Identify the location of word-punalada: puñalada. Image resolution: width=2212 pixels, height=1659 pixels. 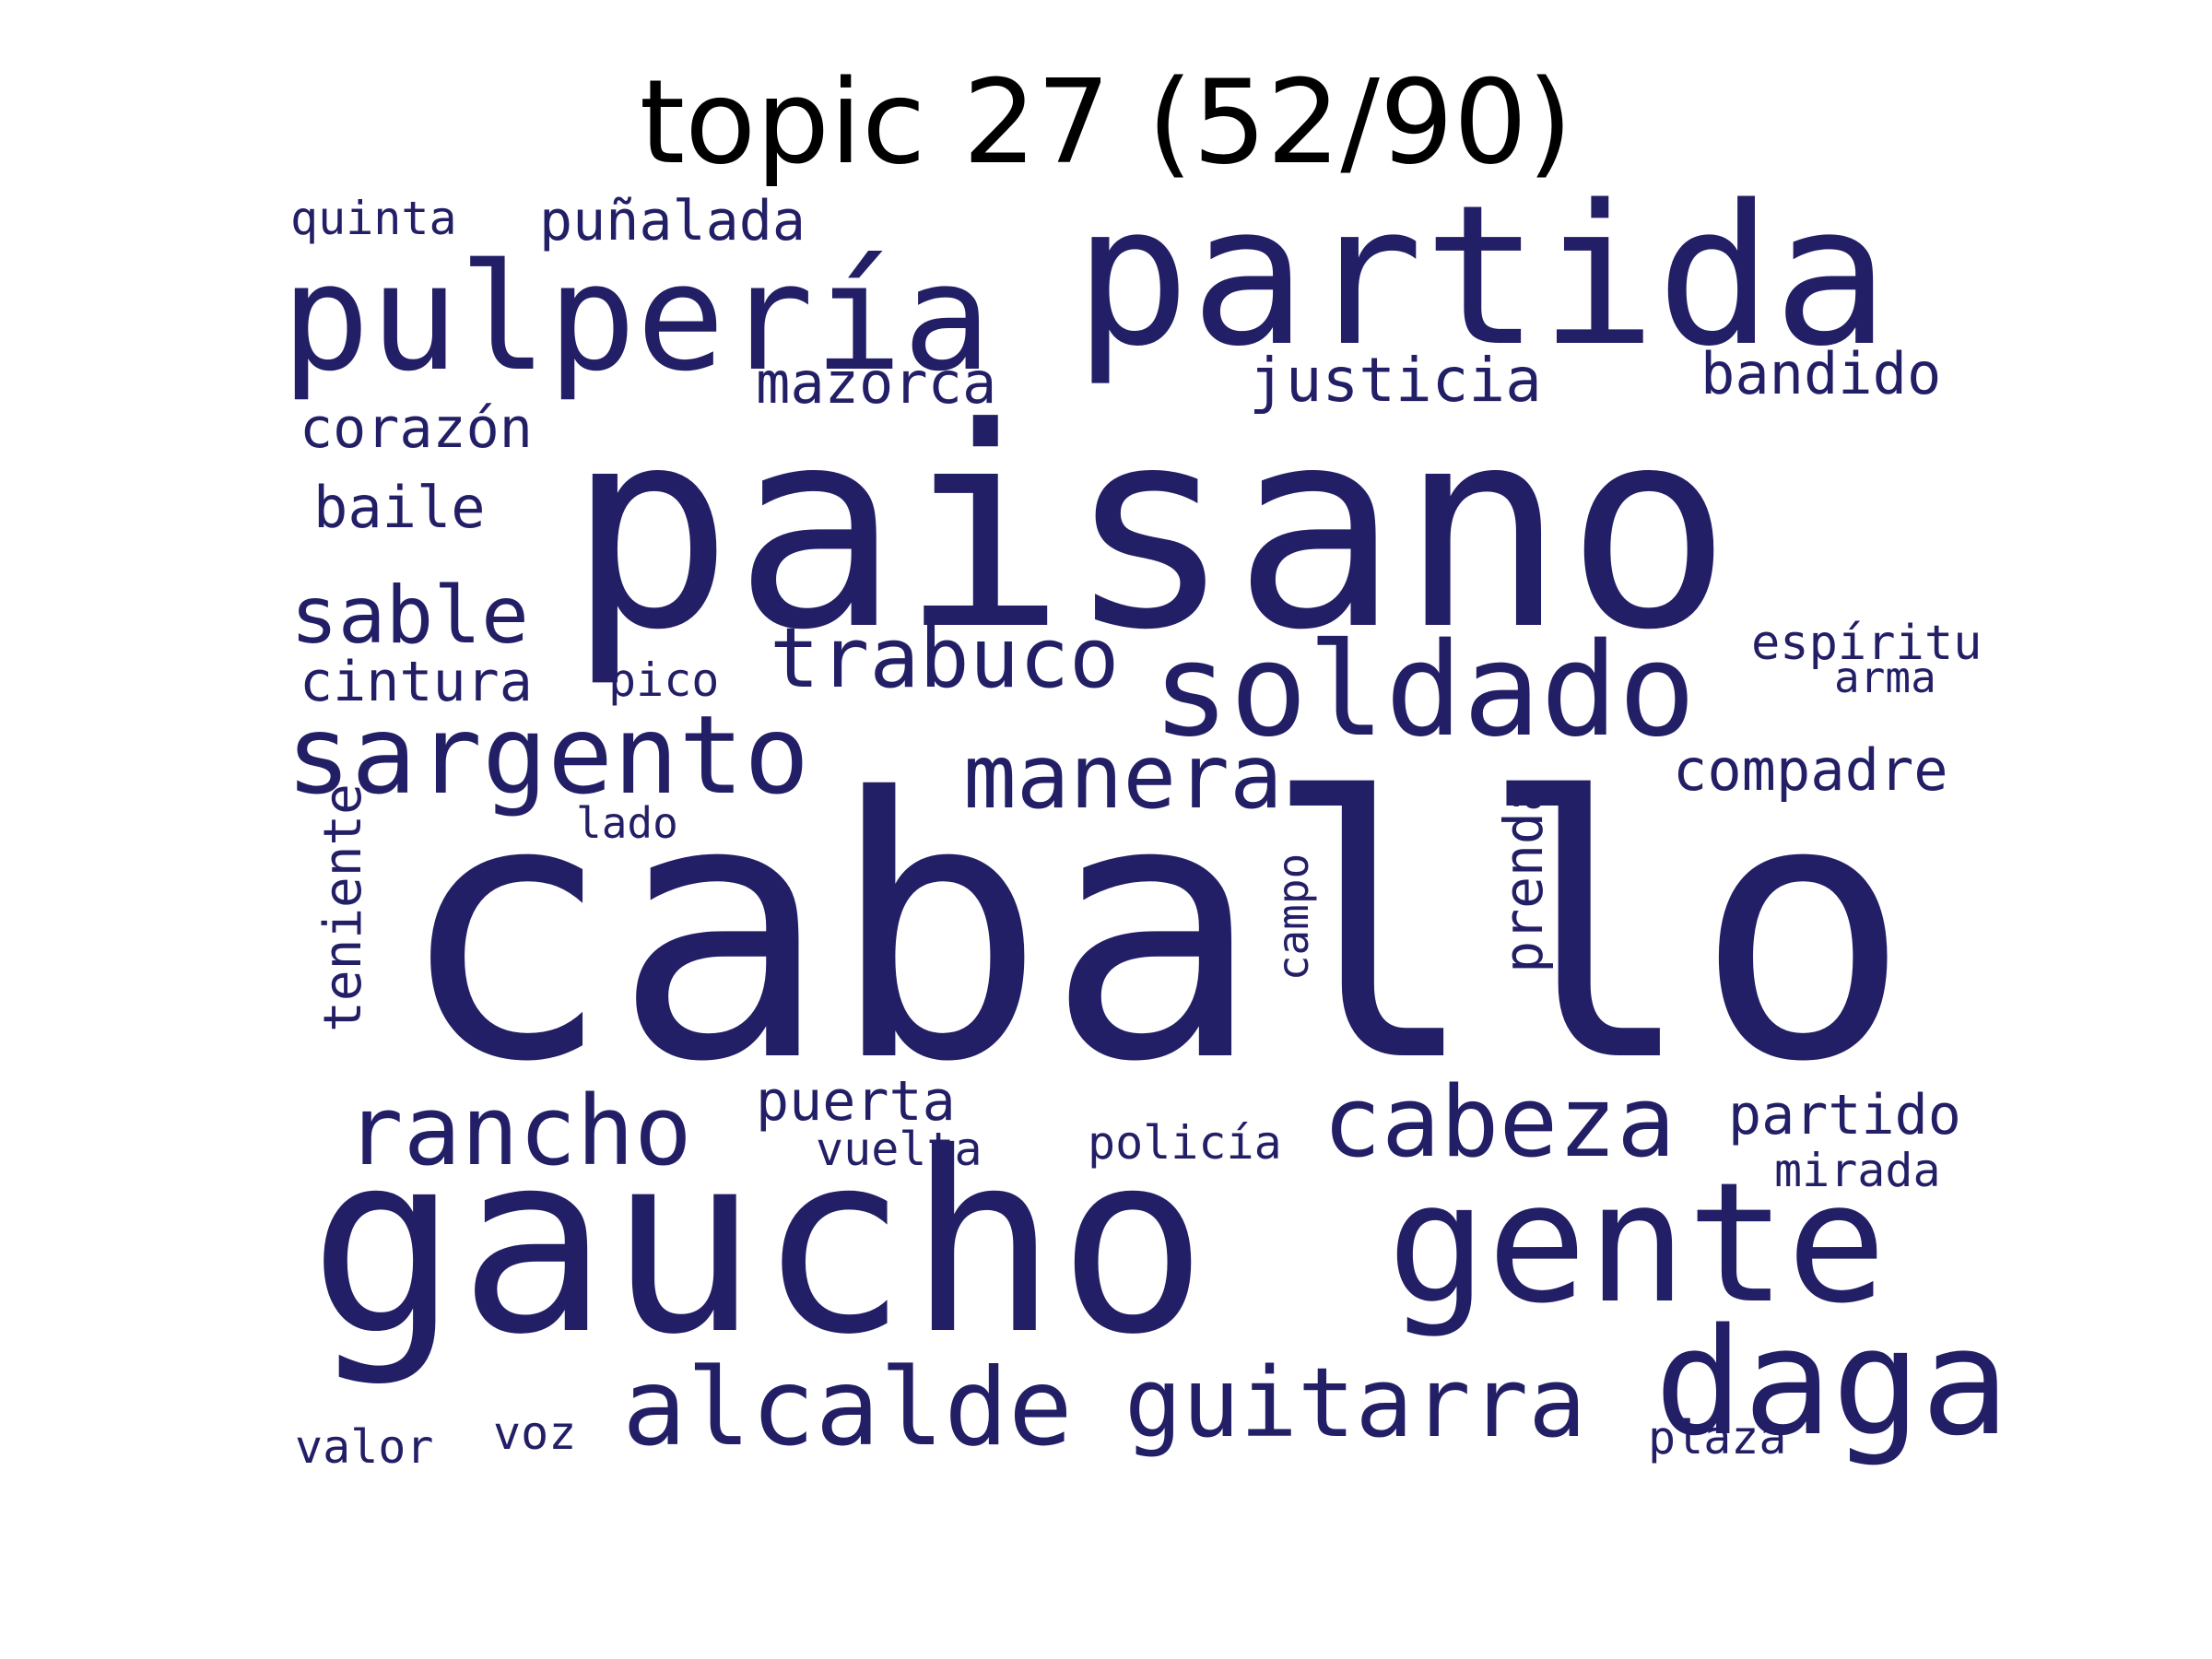
(672, 221).